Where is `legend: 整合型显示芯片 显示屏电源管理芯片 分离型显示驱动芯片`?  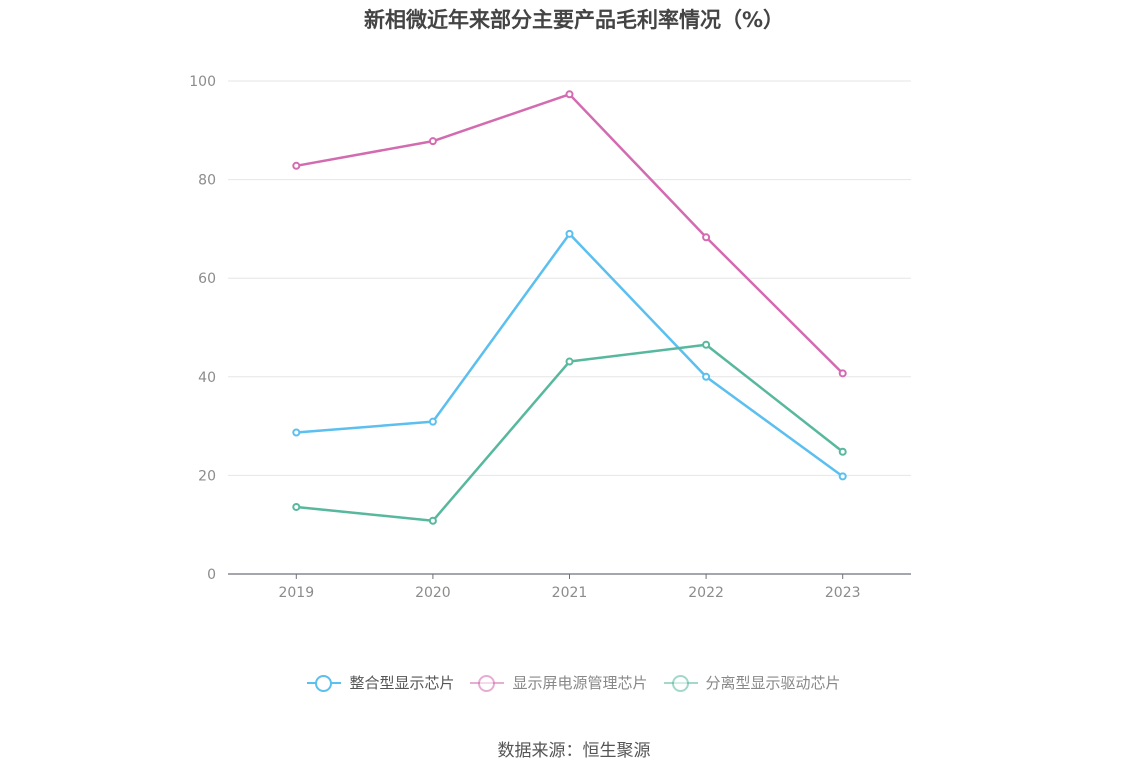
legend: 整合型显示芯片 显示屏电源管理芯片 分离型显示驱动芯片 is located at coordinates (574, 682).